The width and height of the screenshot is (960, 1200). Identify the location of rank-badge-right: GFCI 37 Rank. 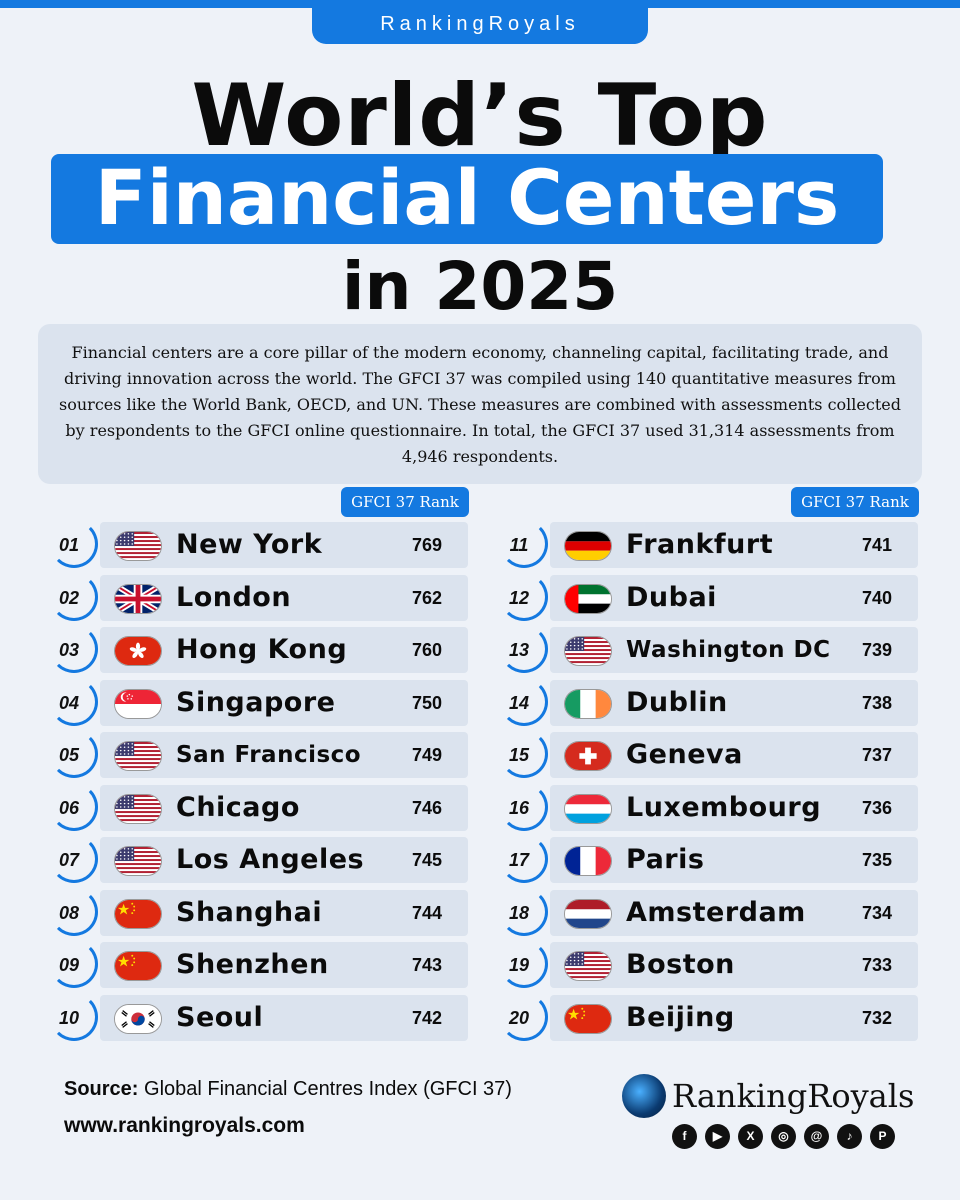
(855, 502).